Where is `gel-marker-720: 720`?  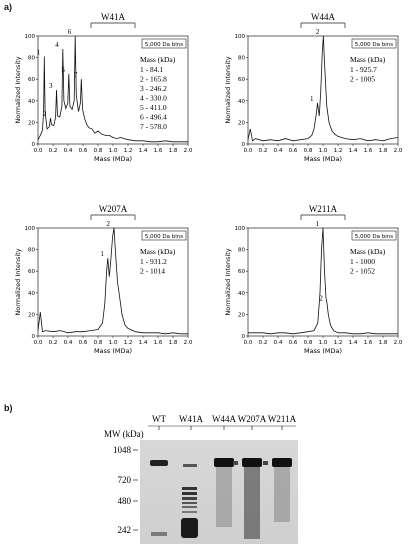
gel-marker-720: 720 is located at coordinates (125, 480).